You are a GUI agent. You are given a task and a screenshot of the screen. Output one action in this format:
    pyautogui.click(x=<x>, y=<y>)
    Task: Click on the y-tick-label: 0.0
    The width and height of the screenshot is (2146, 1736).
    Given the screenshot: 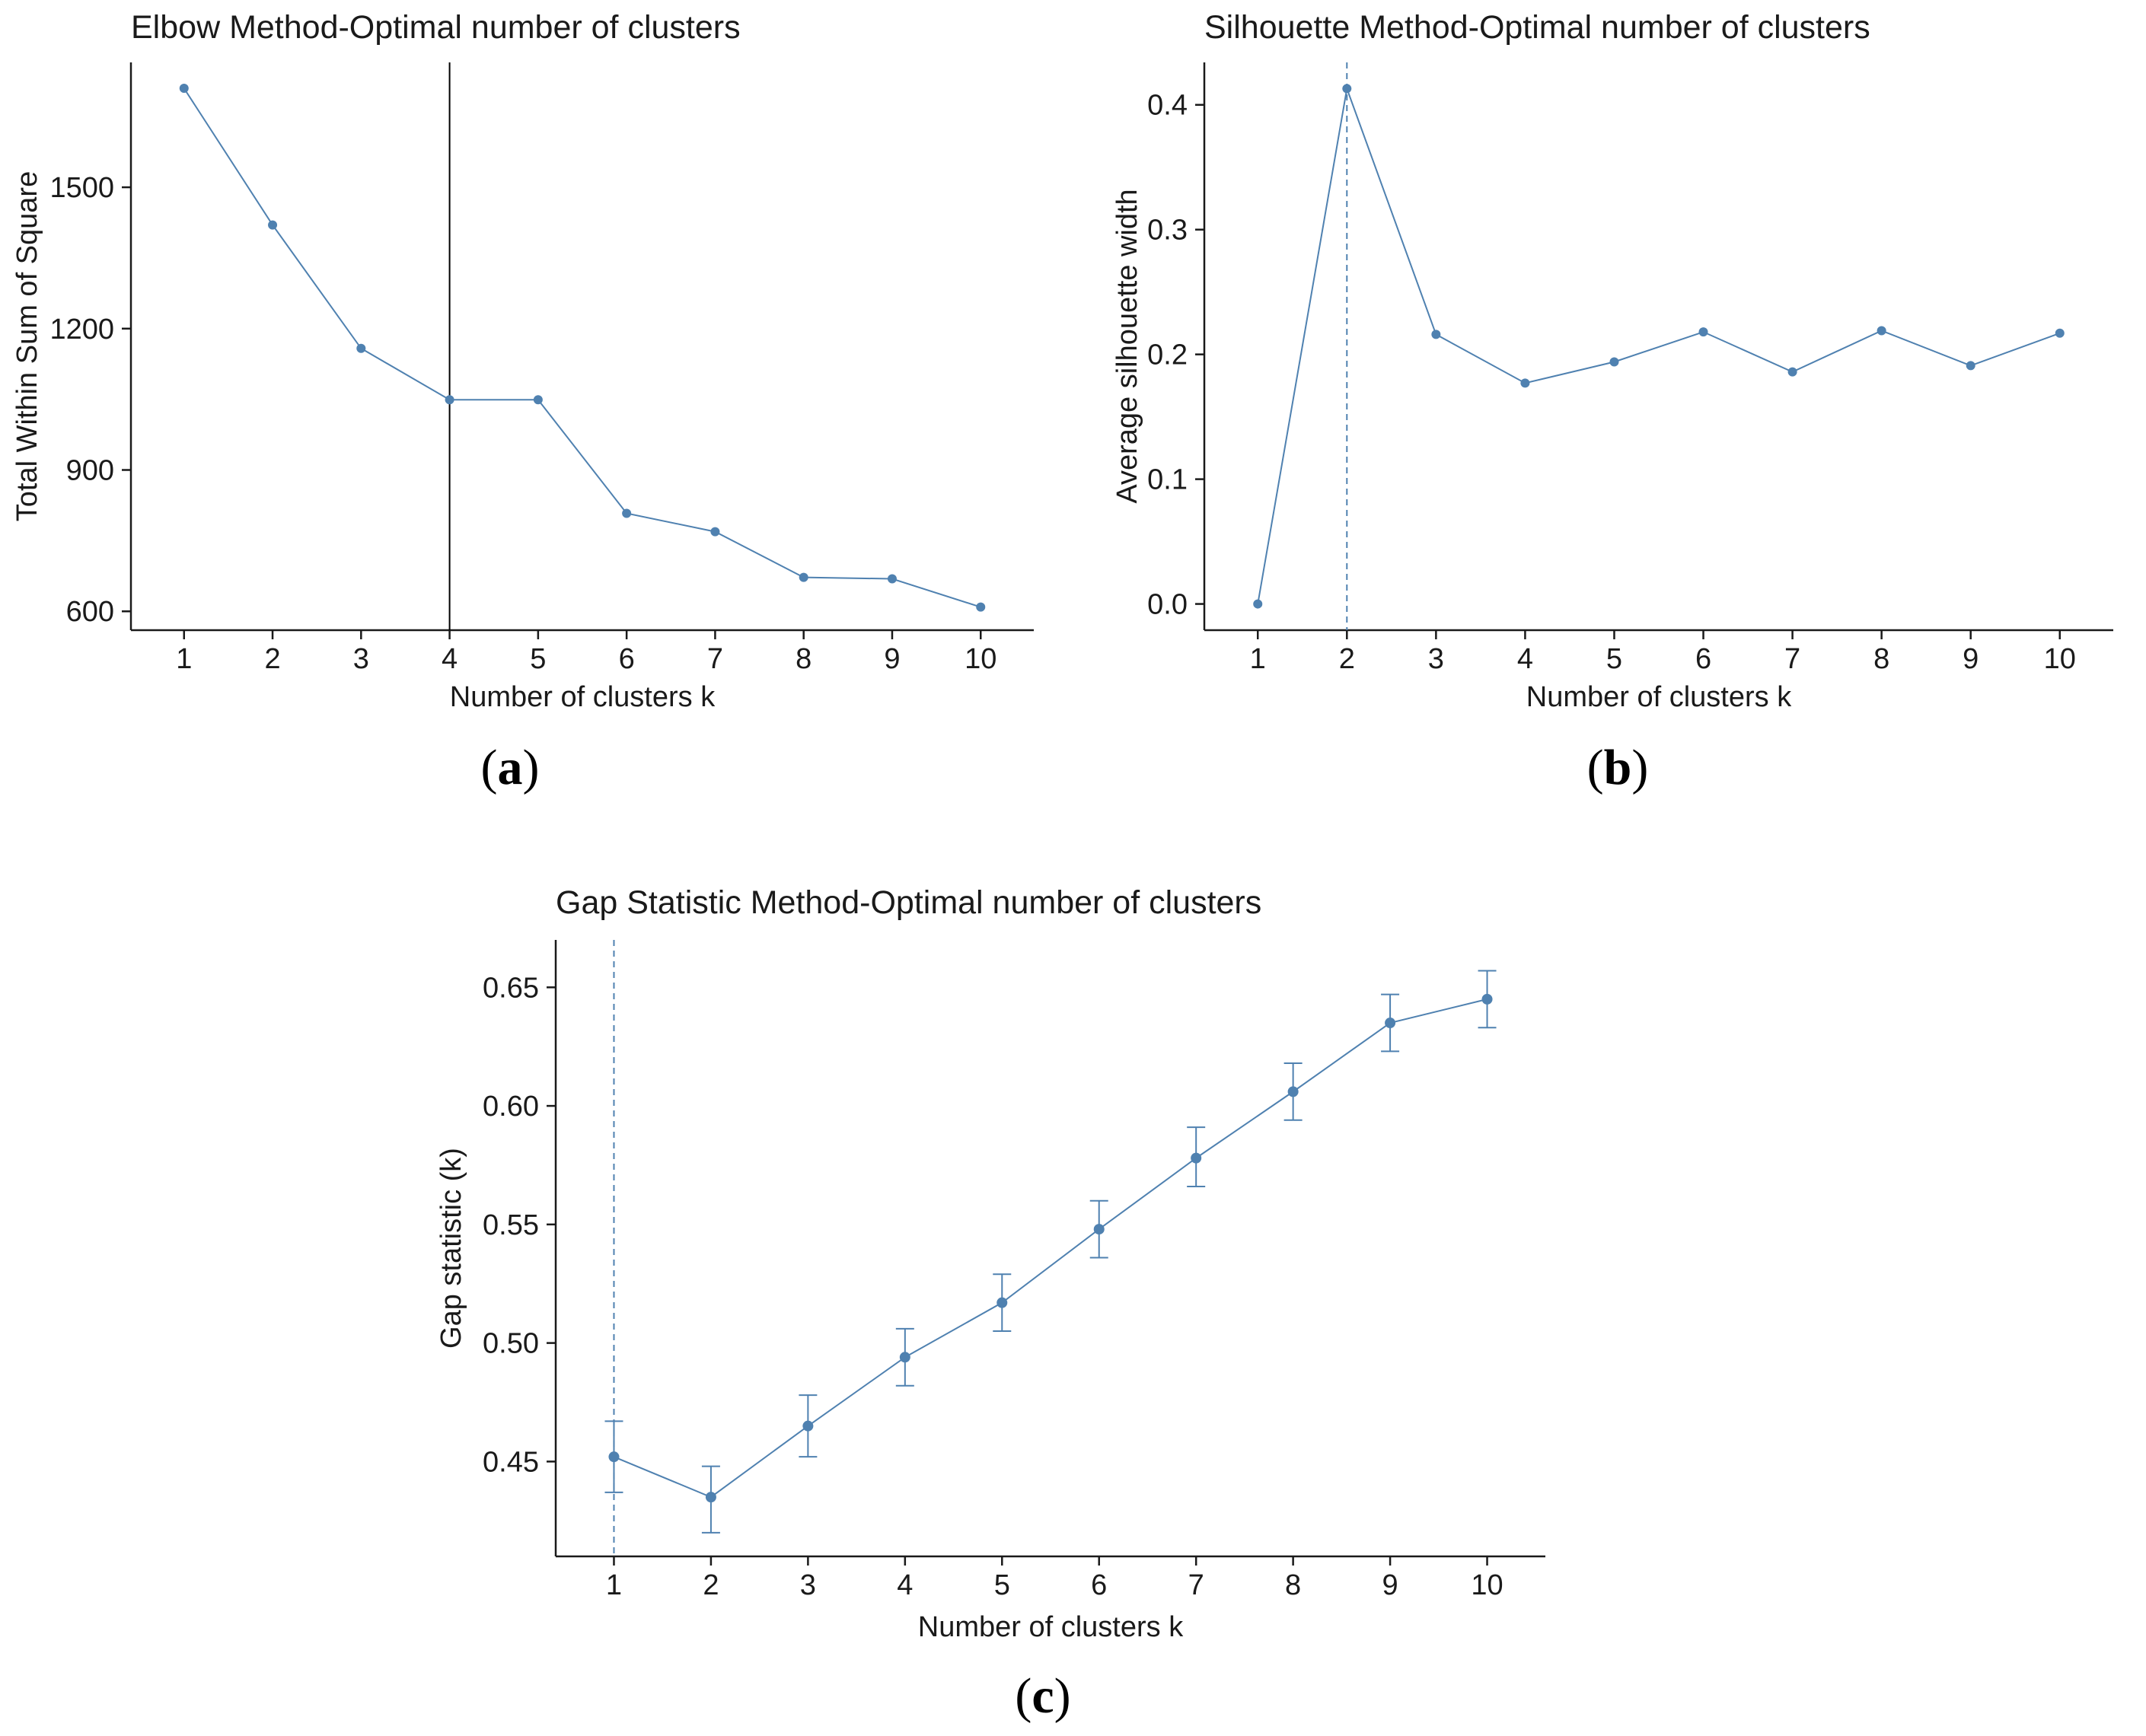 What is the action you would take?
    pyautogui.click(x=1168, y=605)
    